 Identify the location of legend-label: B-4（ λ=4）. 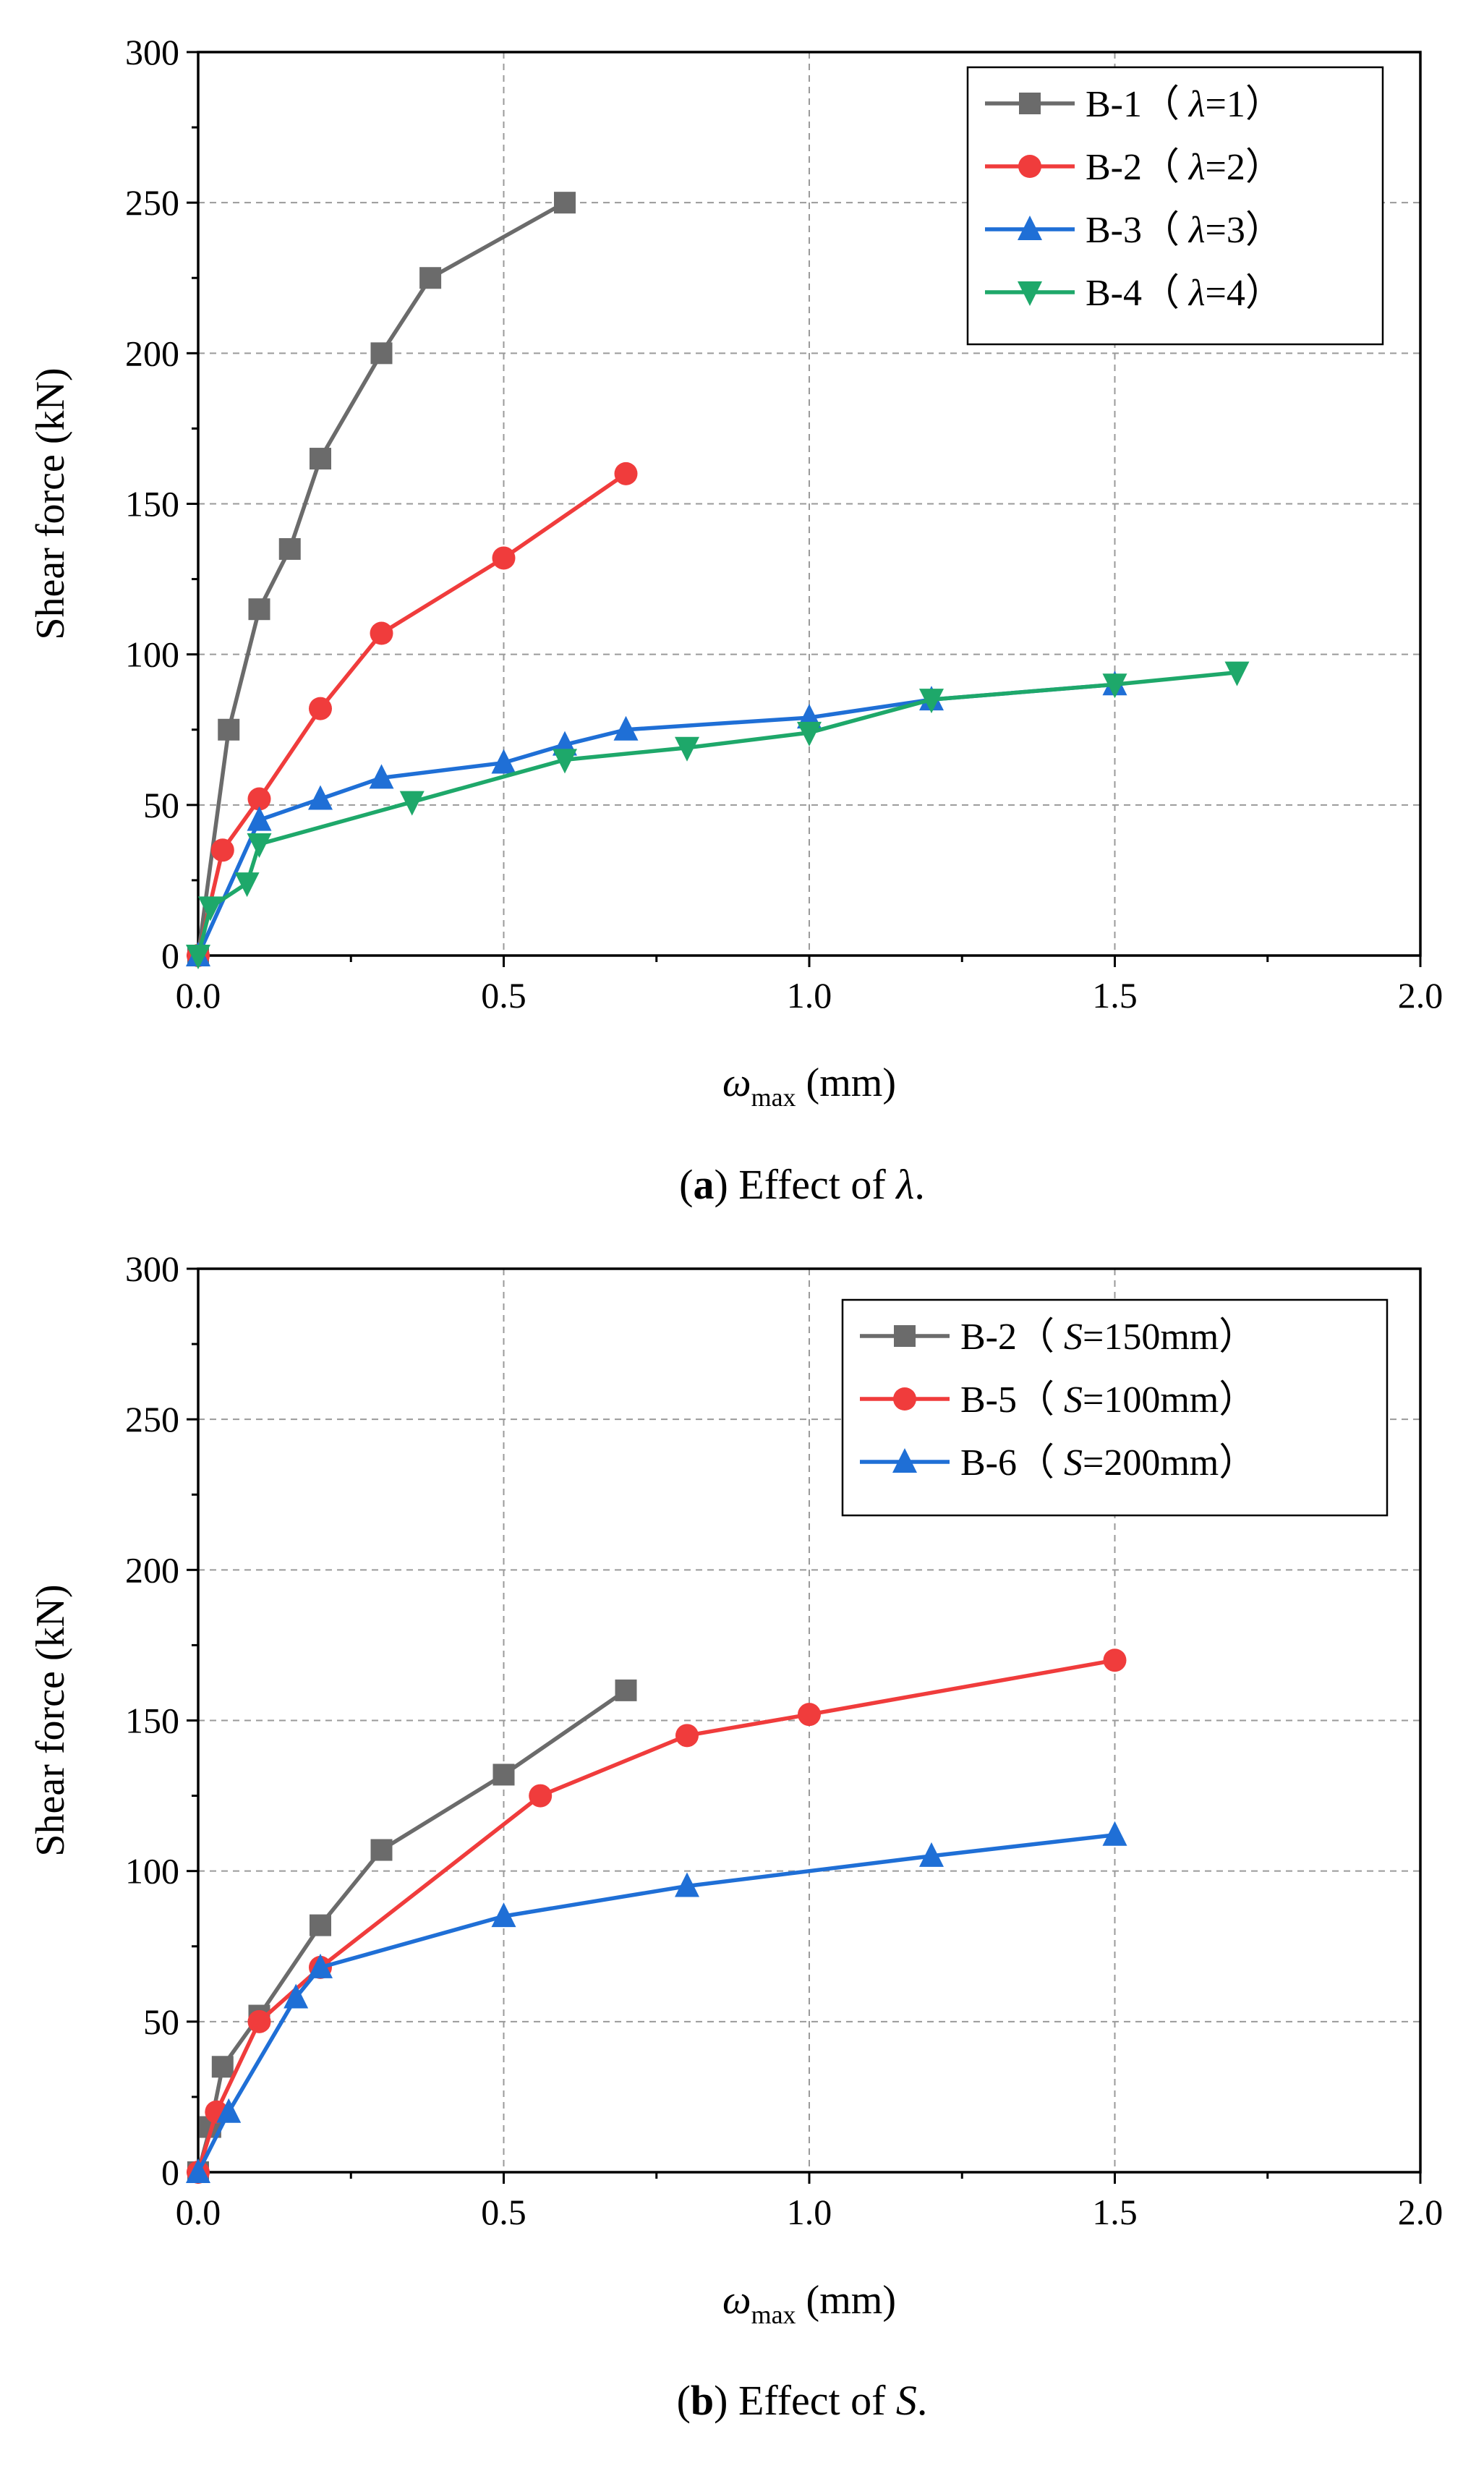
(1184, 293).